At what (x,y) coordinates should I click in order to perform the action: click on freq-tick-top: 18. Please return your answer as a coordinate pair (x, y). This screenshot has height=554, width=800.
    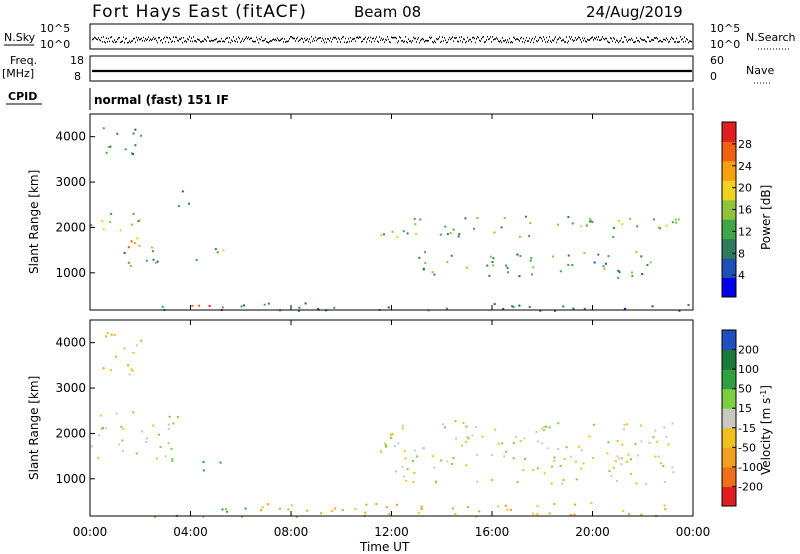
    Looking at the image, I should click on (77, 60).